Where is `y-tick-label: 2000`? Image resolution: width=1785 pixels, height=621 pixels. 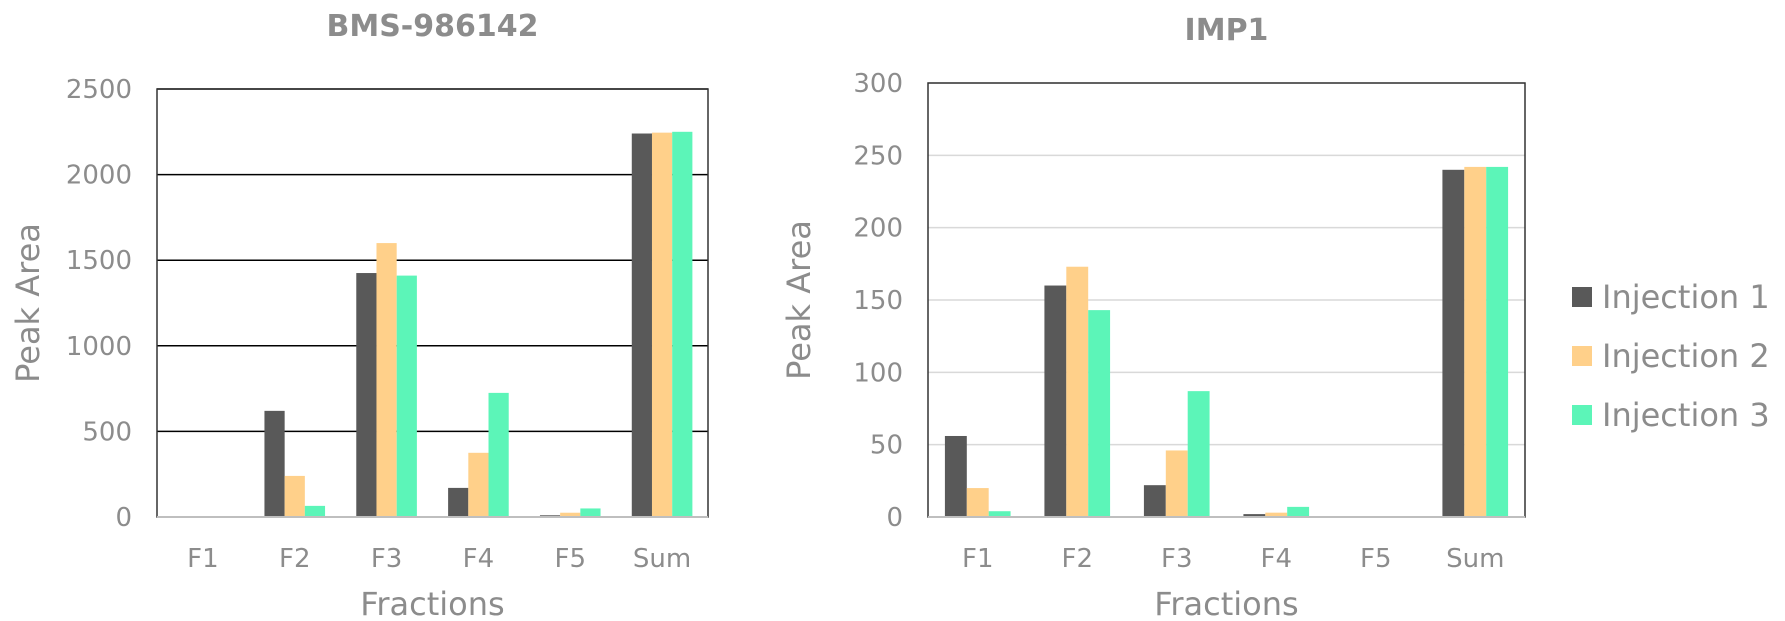 y-tick-label: 2000 is located at coordinates (99, 176).